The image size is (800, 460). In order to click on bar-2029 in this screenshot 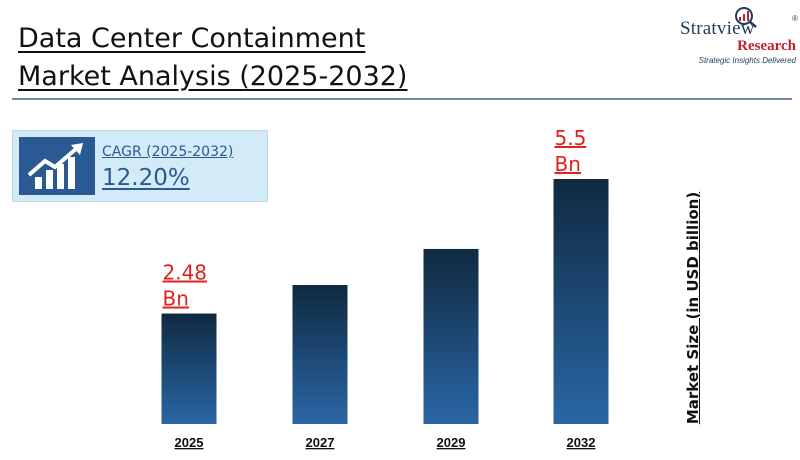, I will do `click(451, 336)`.